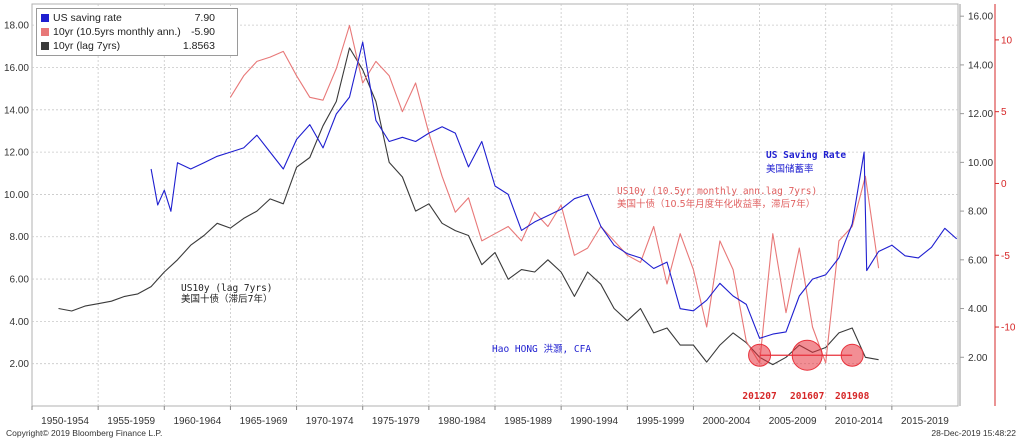 The width and height of the screenshot is (1024, 441). I want to click on right-outer-tick-label: -10, so click(1008, 328).